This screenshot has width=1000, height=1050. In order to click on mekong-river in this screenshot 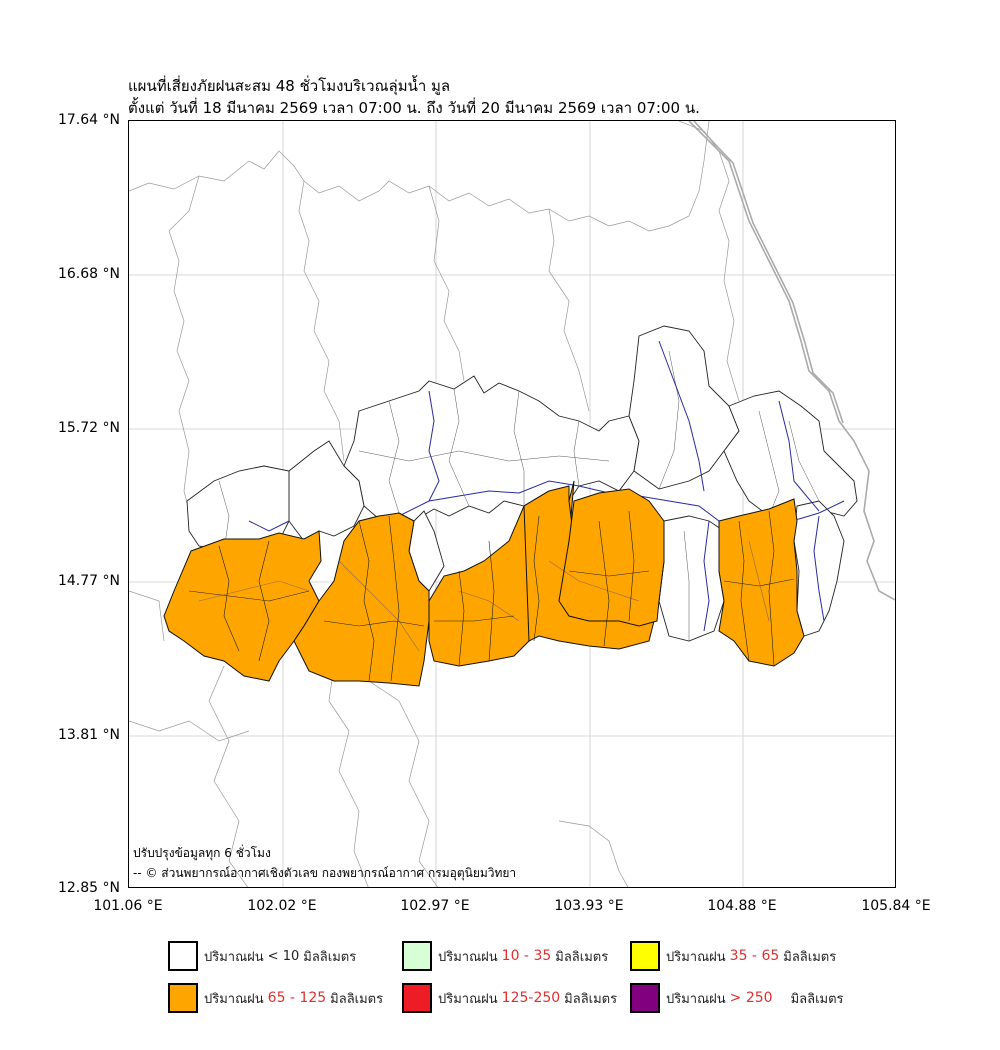, I will do `click(791, 361)`.